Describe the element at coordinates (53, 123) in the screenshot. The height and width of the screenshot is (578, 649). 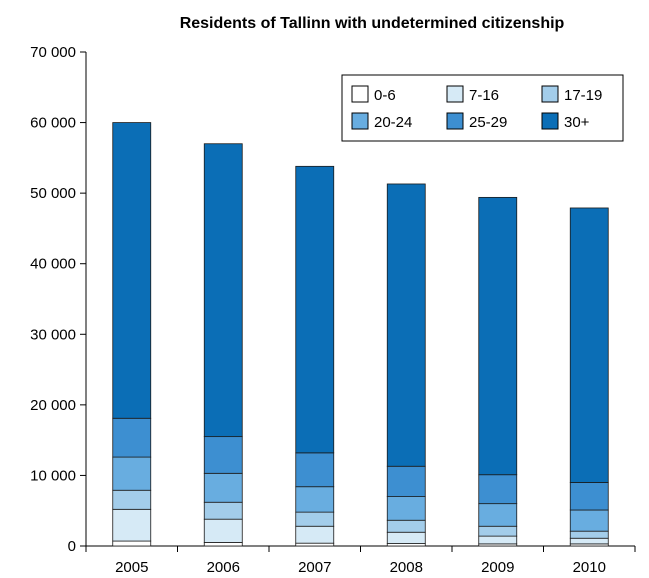
I see `y-tick-label: 60 000` at that location.